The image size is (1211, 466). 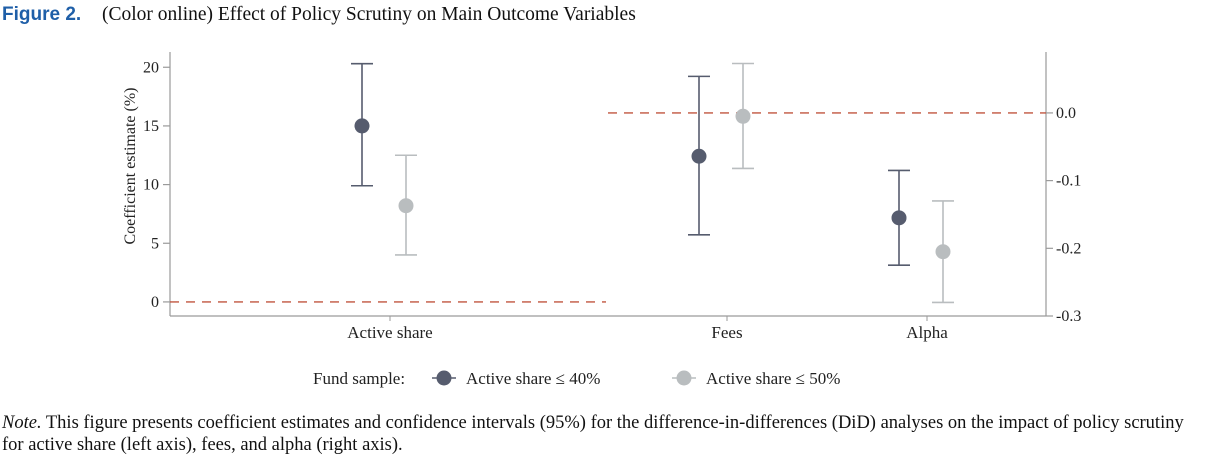 What do you see at coordinates (155, 243) in the screenshot?
I see `left-tick-label: 5` at bounding box center [155, 243].